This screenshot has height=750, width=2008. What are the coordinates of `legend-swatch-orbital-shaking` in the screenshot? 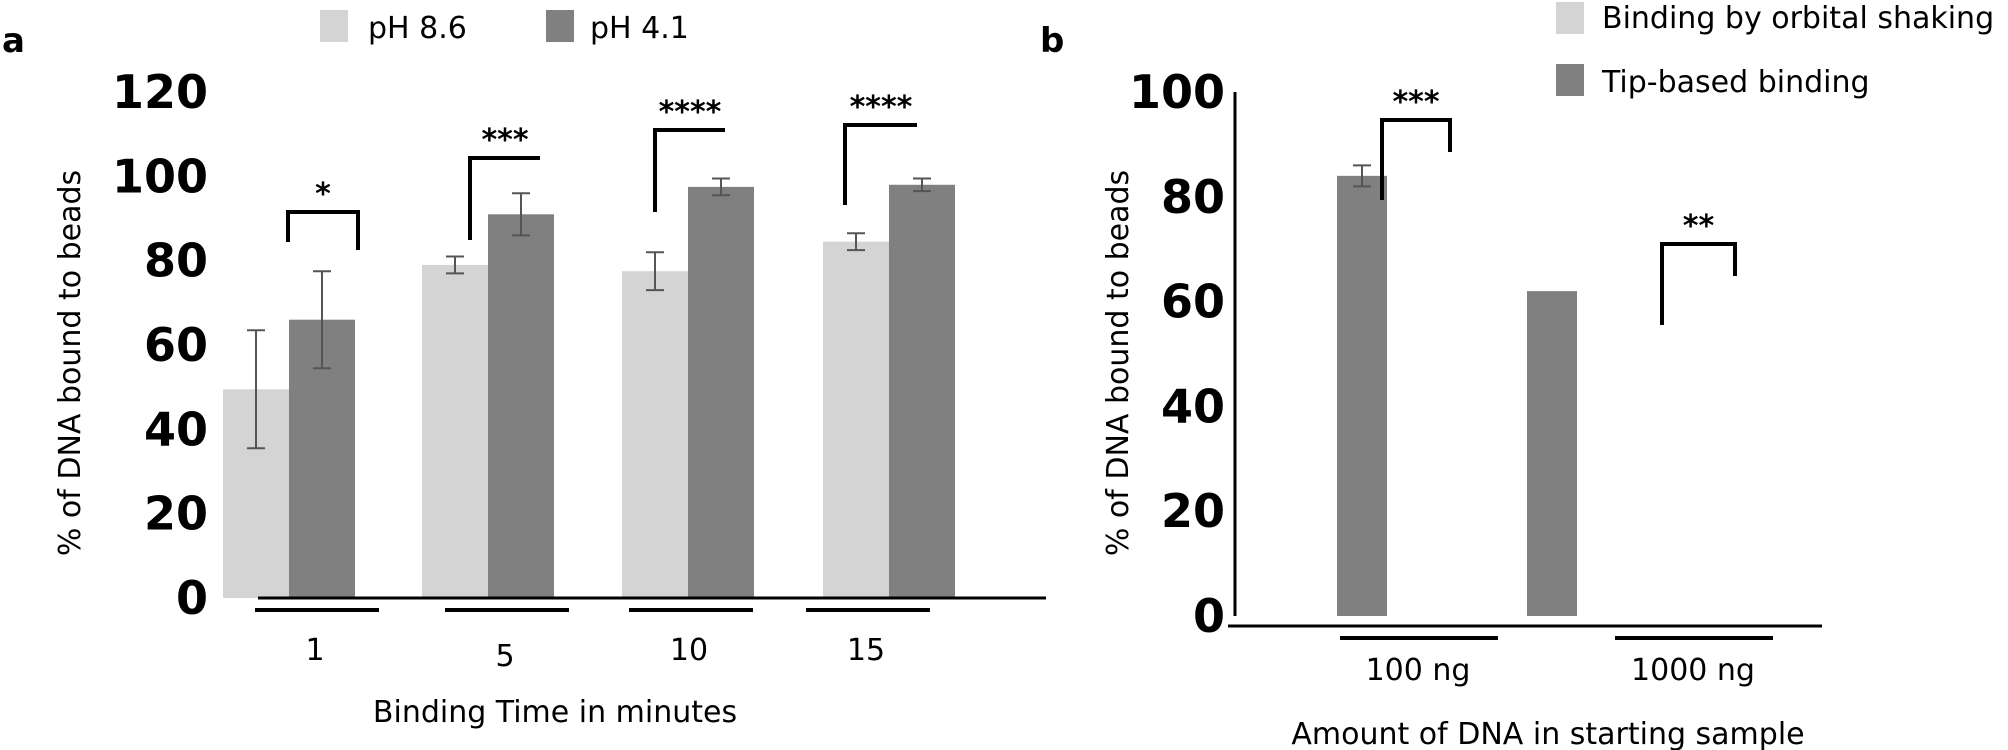 It's located at (1570, 18).